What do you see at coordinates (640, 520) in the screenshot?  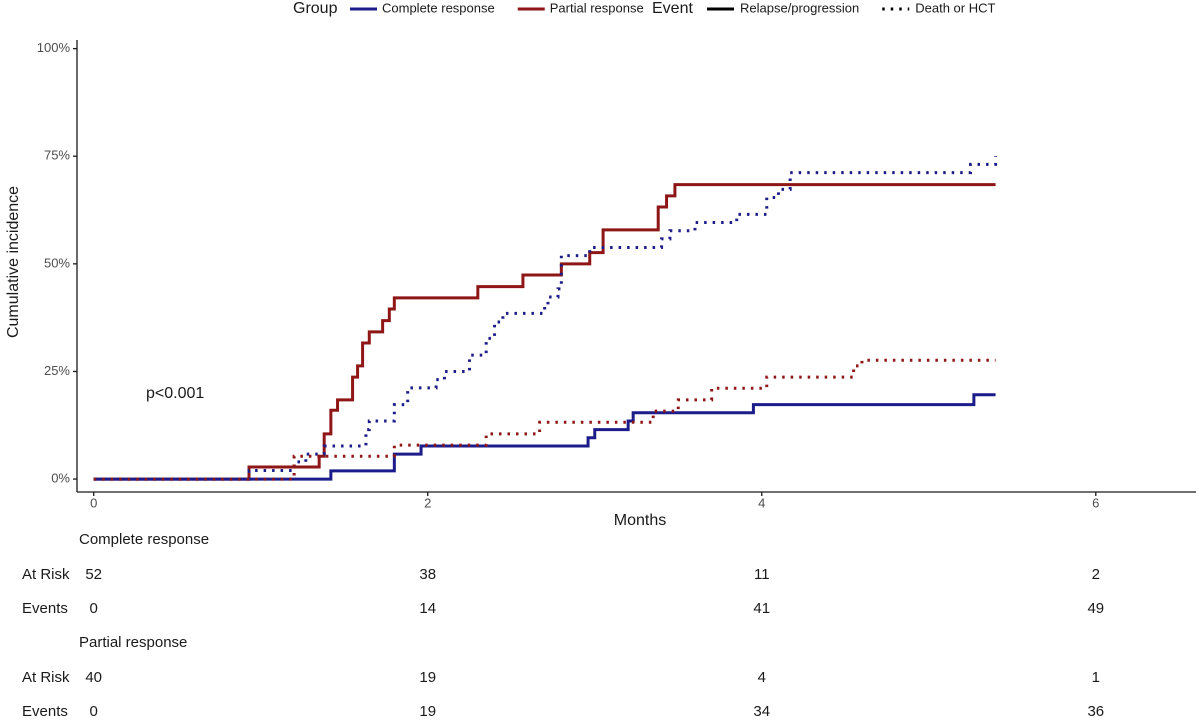 I see `x-axis-label: Months` at bounding box center [640, 520].